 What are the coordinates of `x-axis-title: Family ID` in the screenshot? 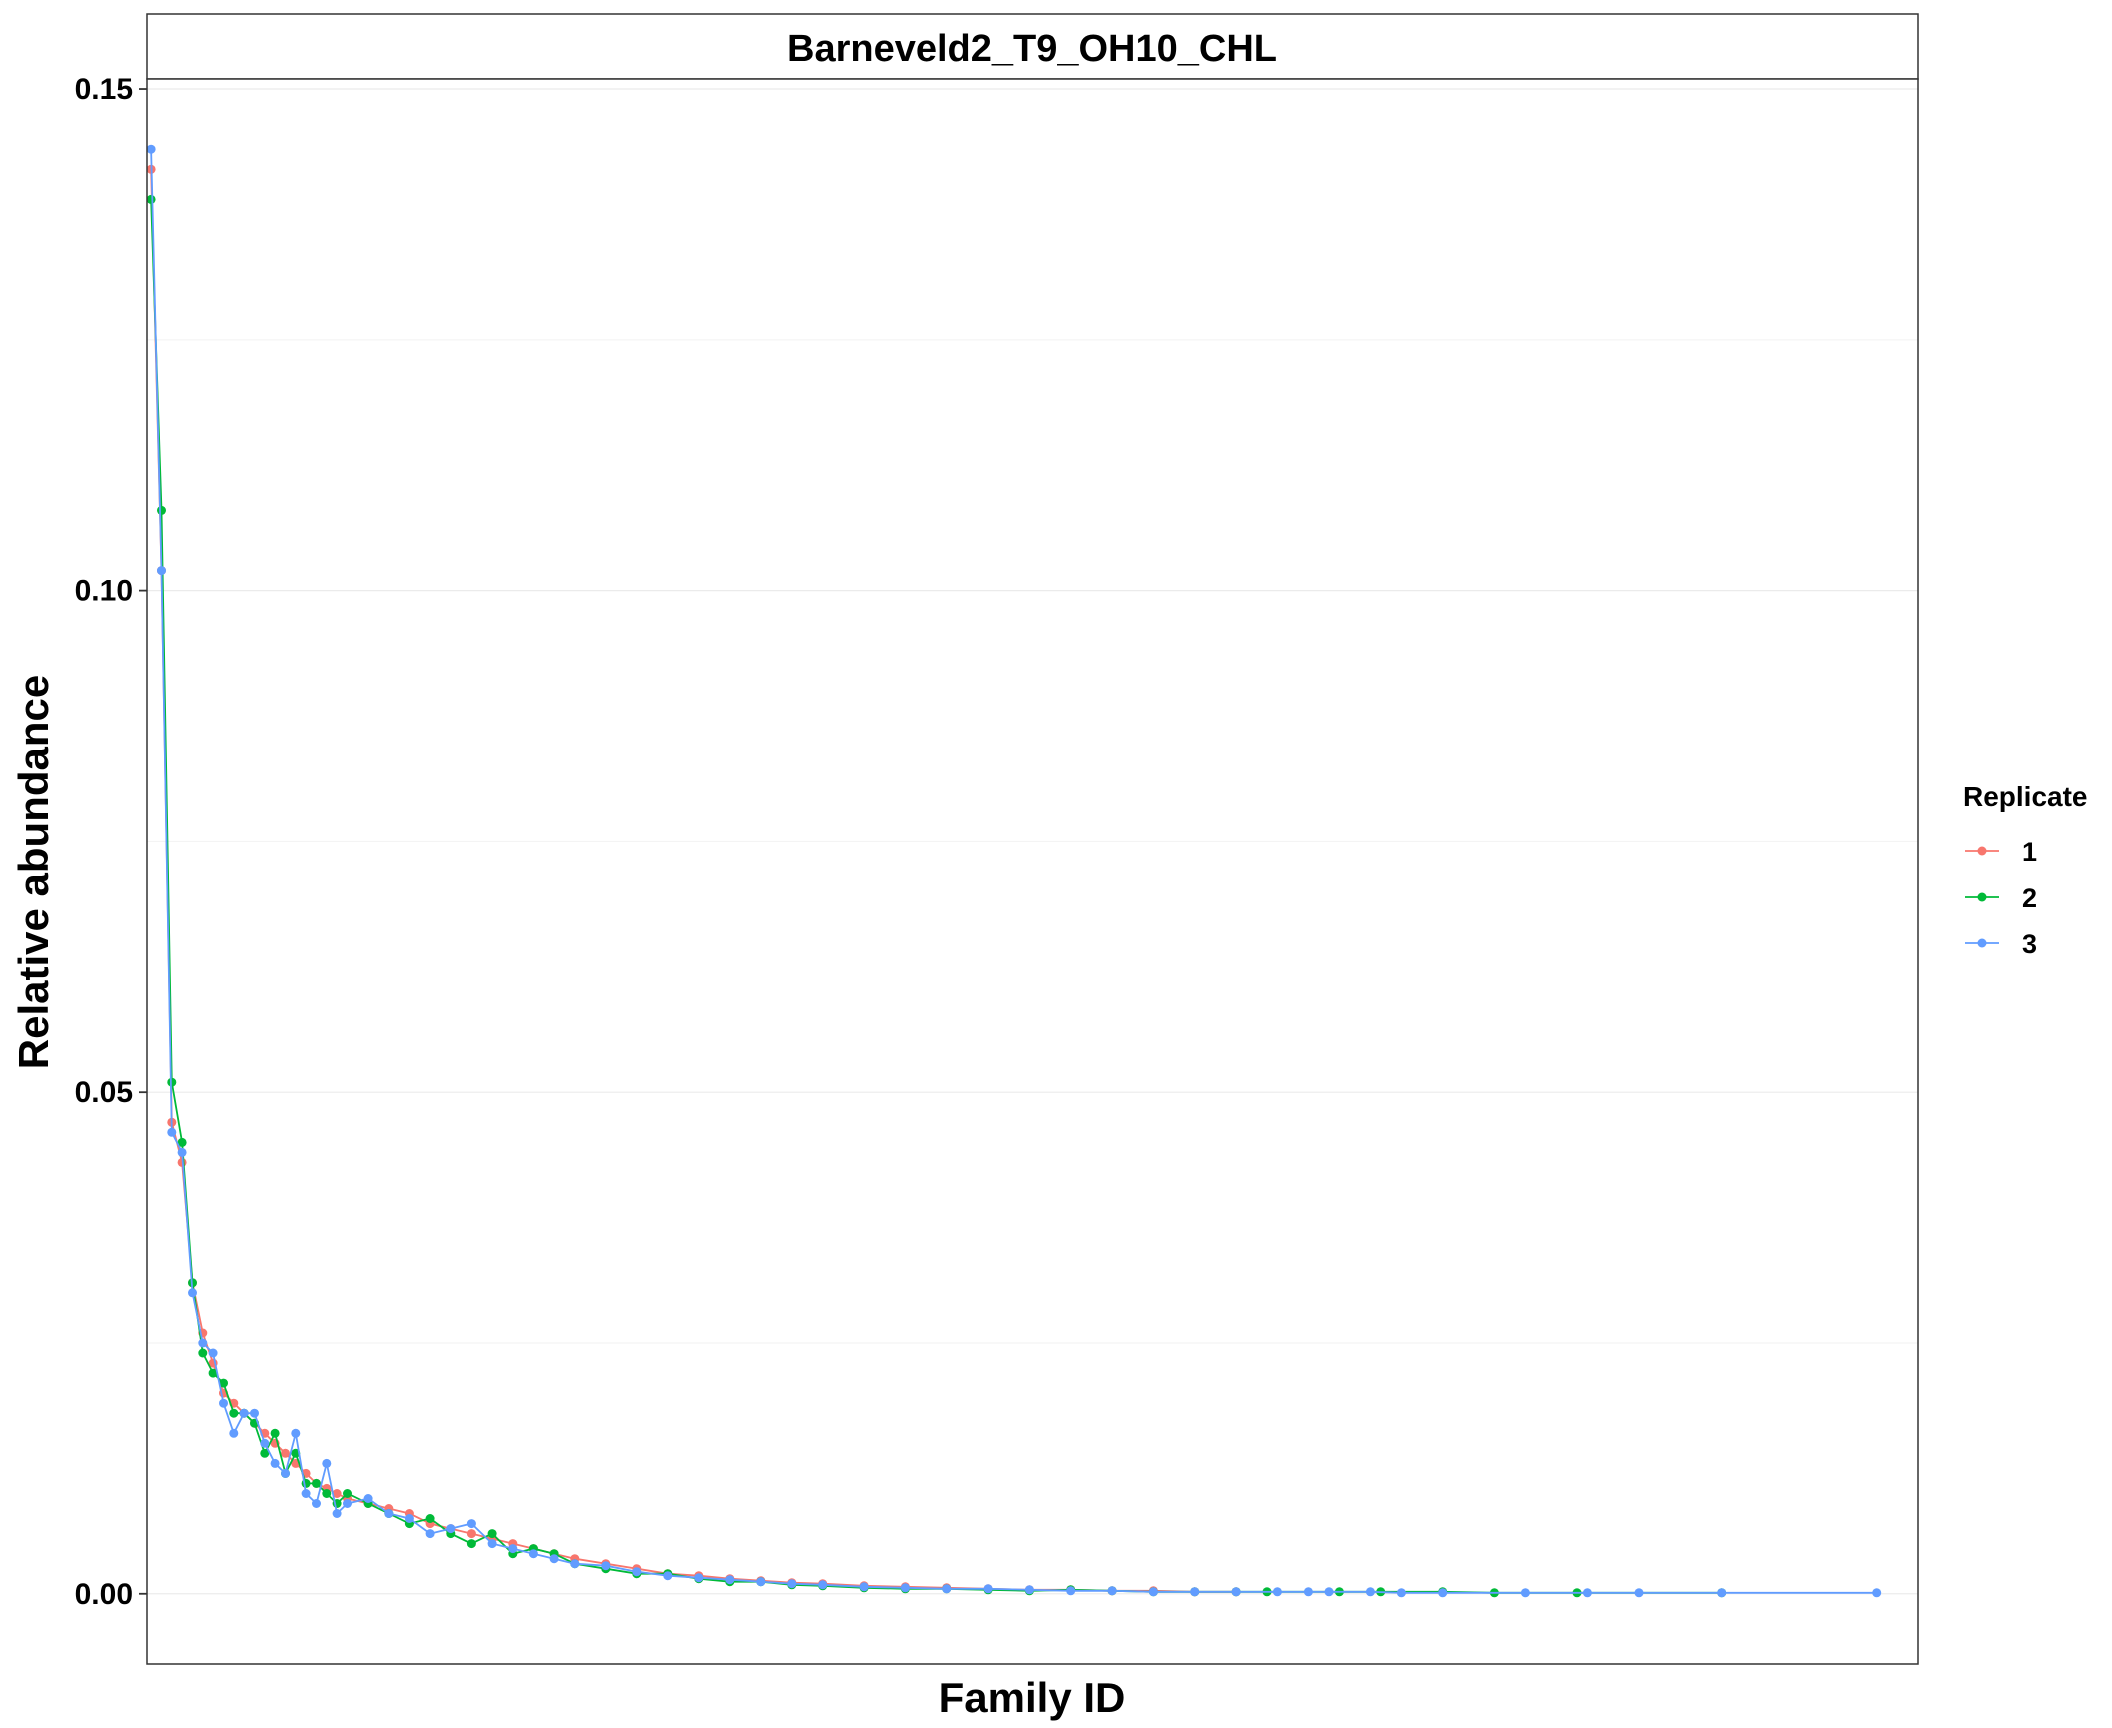 It's located at (1032, 1697).